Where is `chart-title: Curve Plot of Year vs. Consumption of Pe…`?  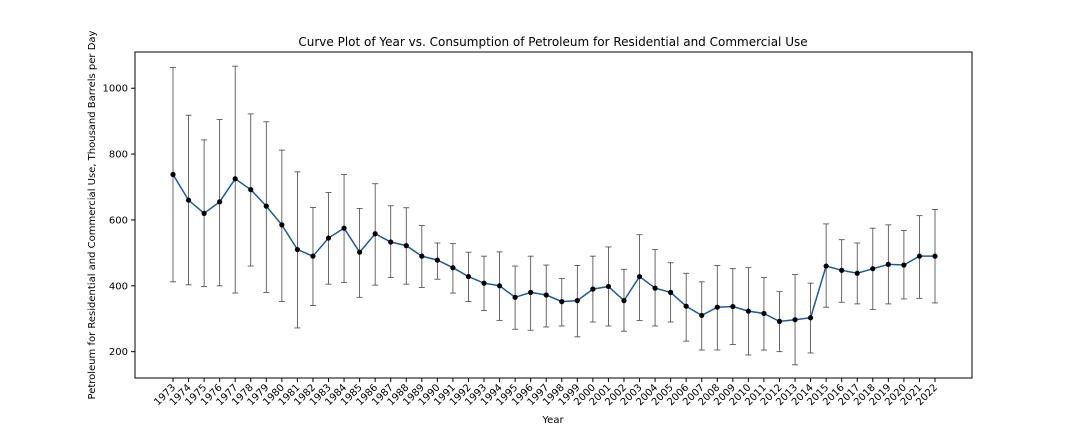
chart-title: Curve Plot of Year vs. Consumption of Pe… is located at coordinates (552, 42).